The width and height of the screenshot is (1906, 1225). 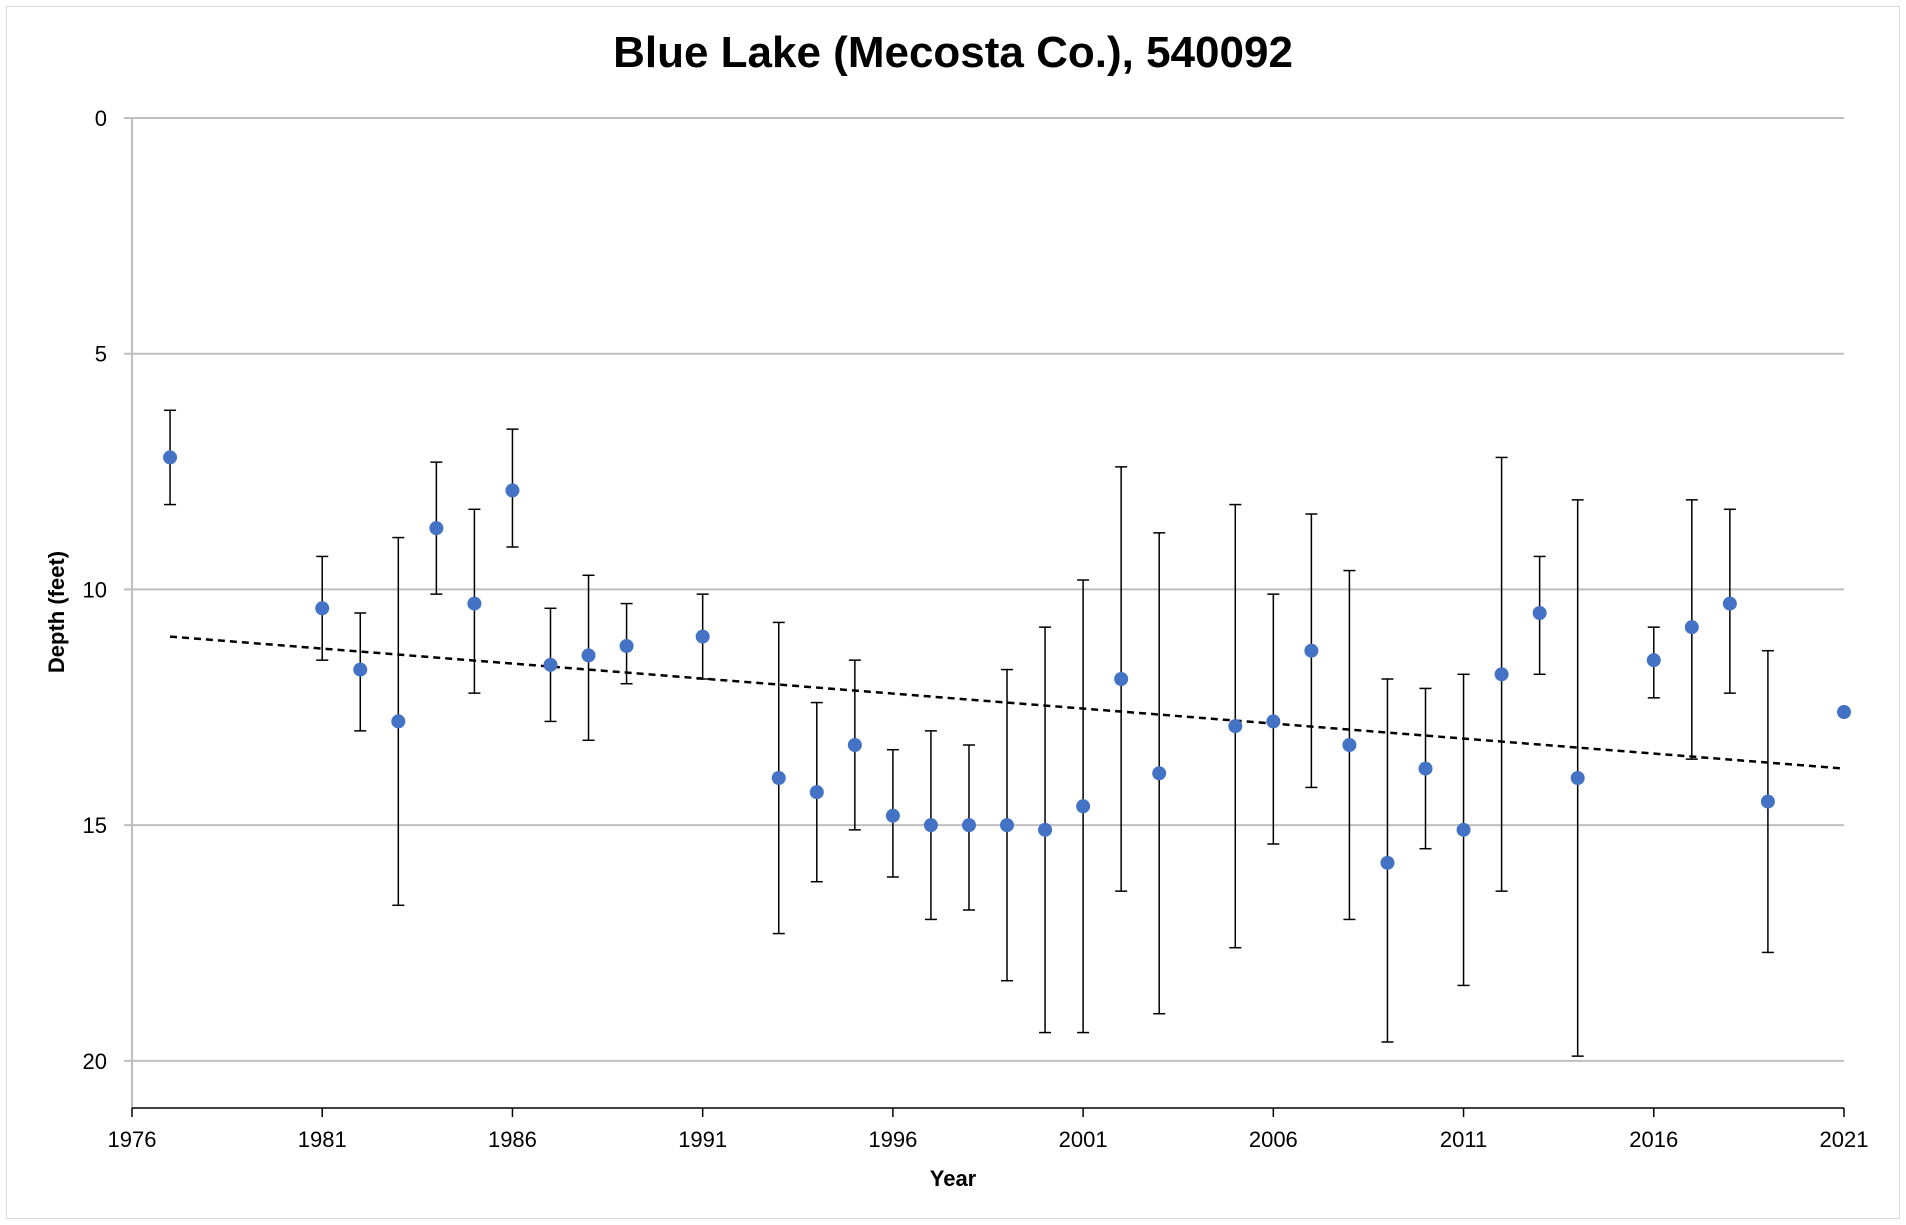 What do you see at coordinates (101, 354) in the screenshot?
I see `y-tick-label: 5` at bounding box center [101, 354].